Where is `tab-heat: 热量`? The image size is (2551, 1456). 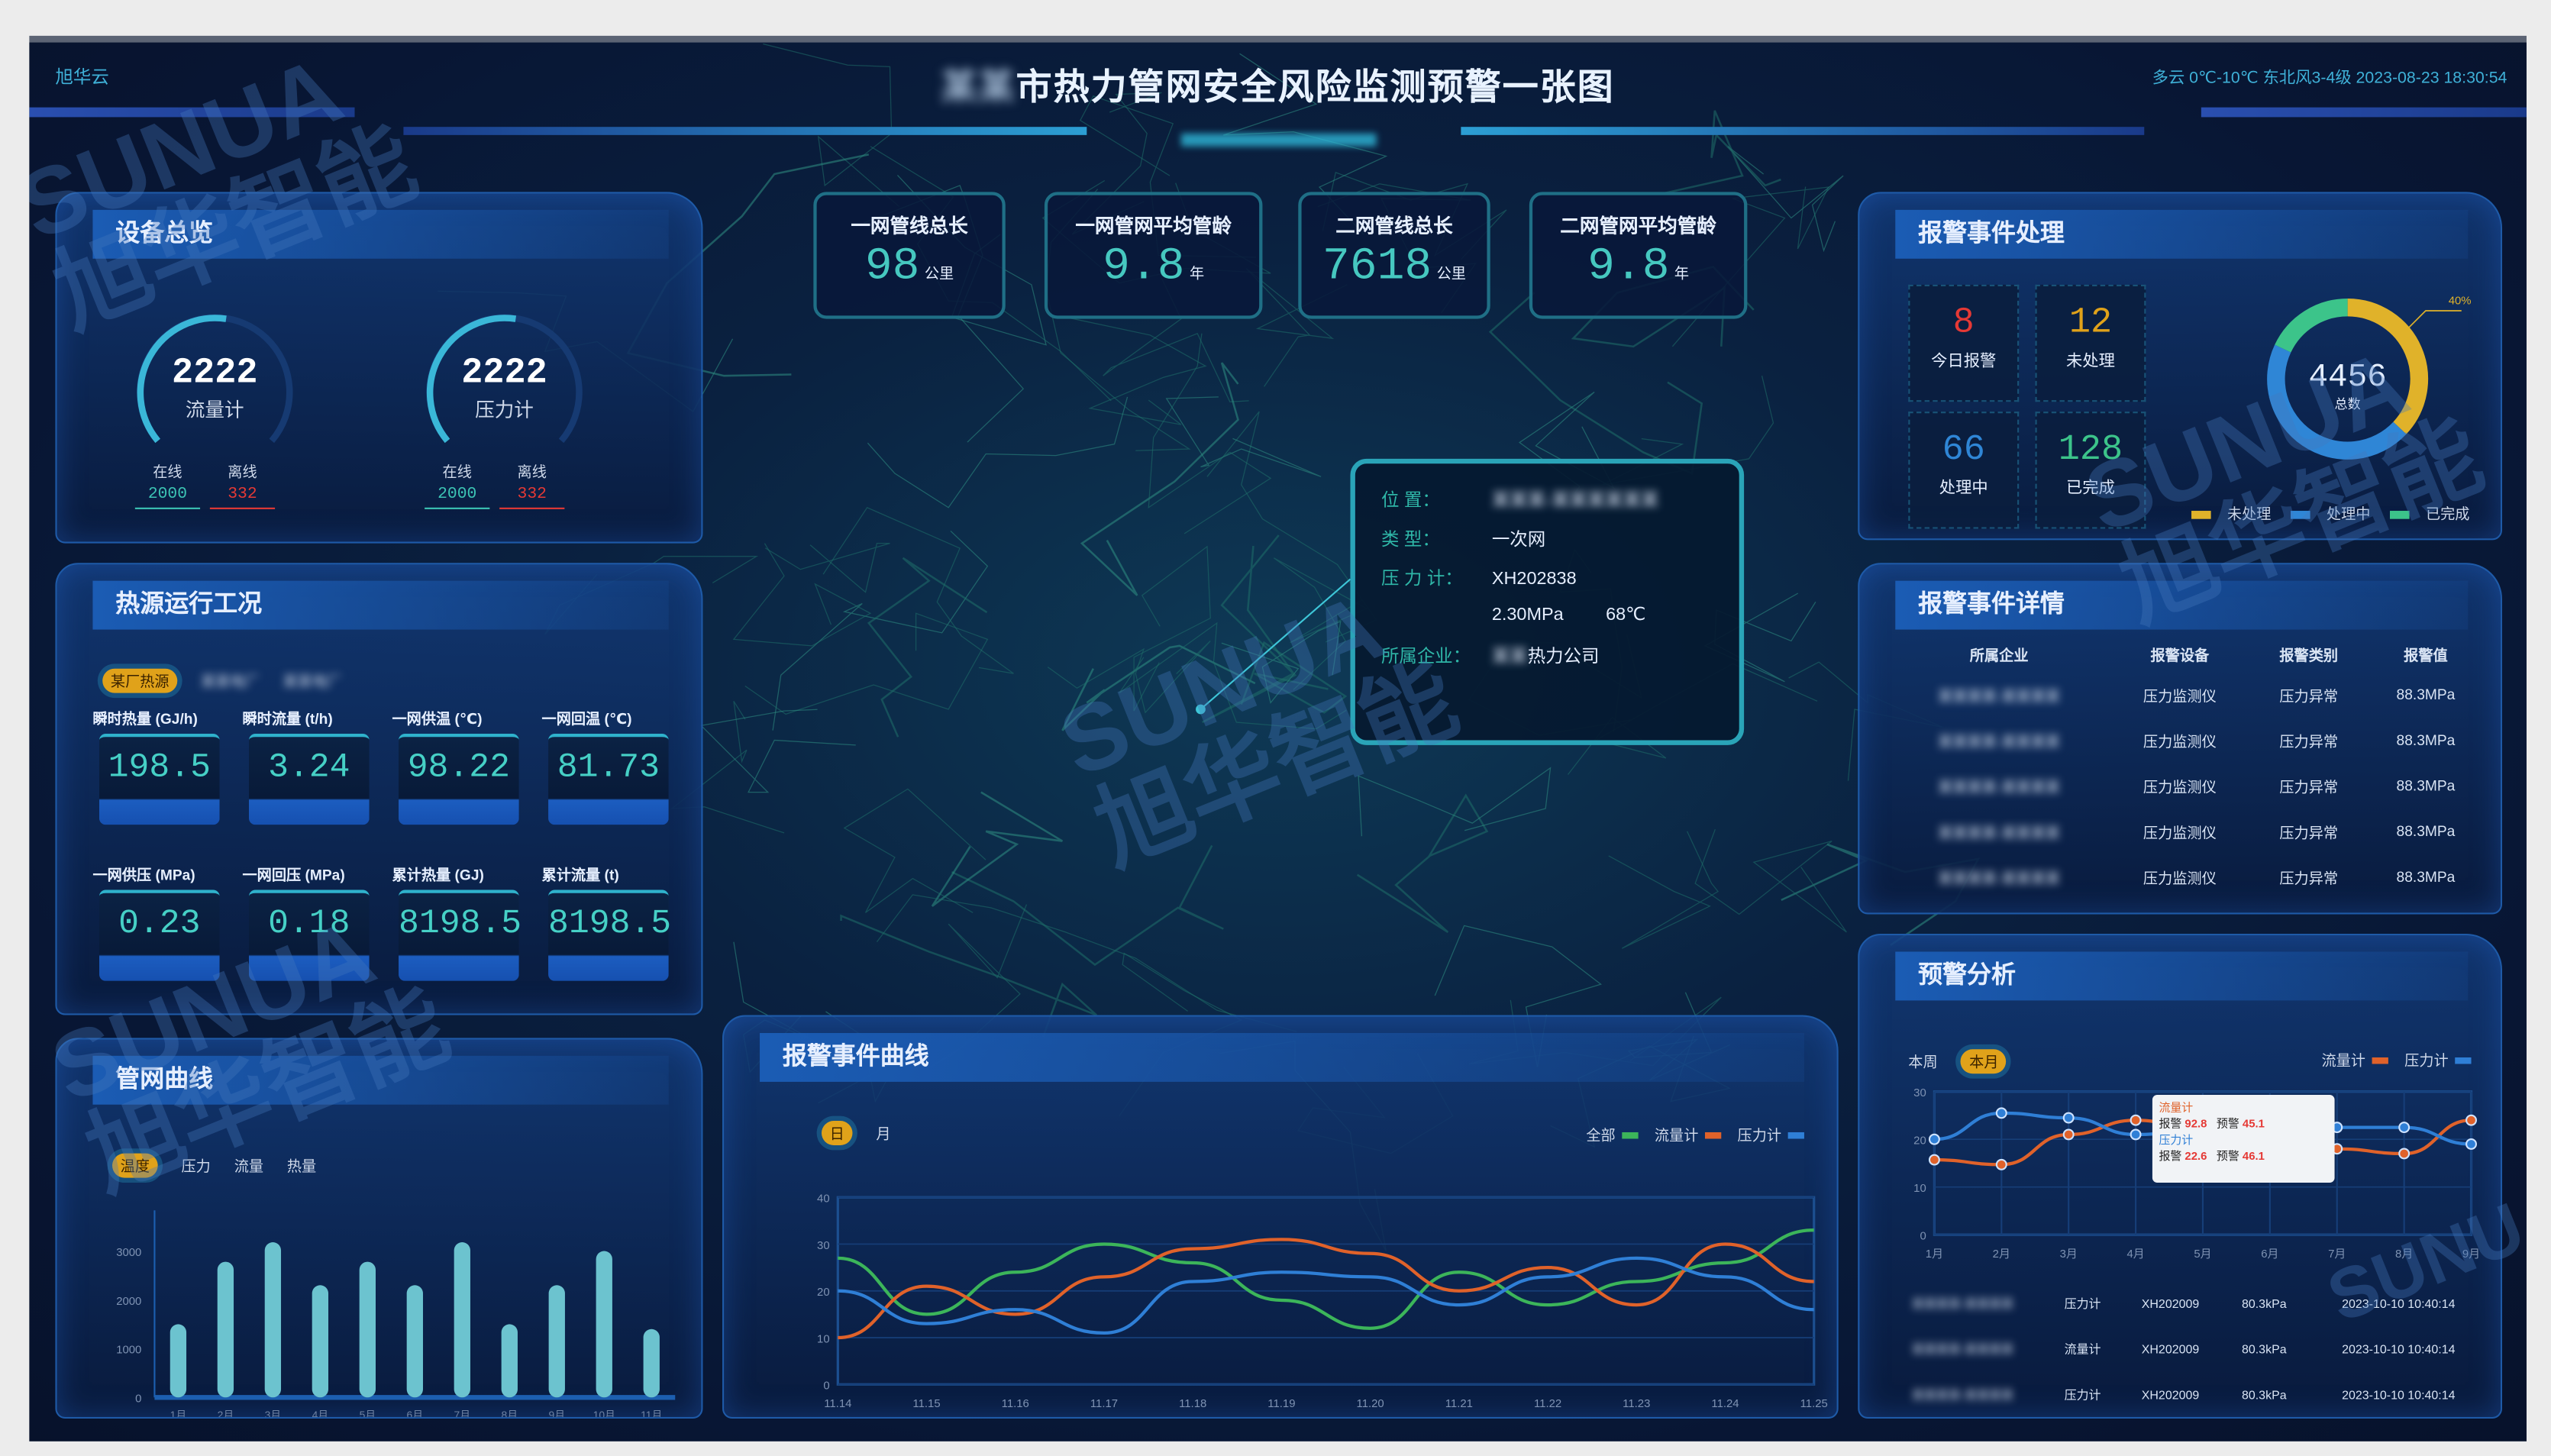 tab-heat: 热量 is located at coordinates (301, 1166).